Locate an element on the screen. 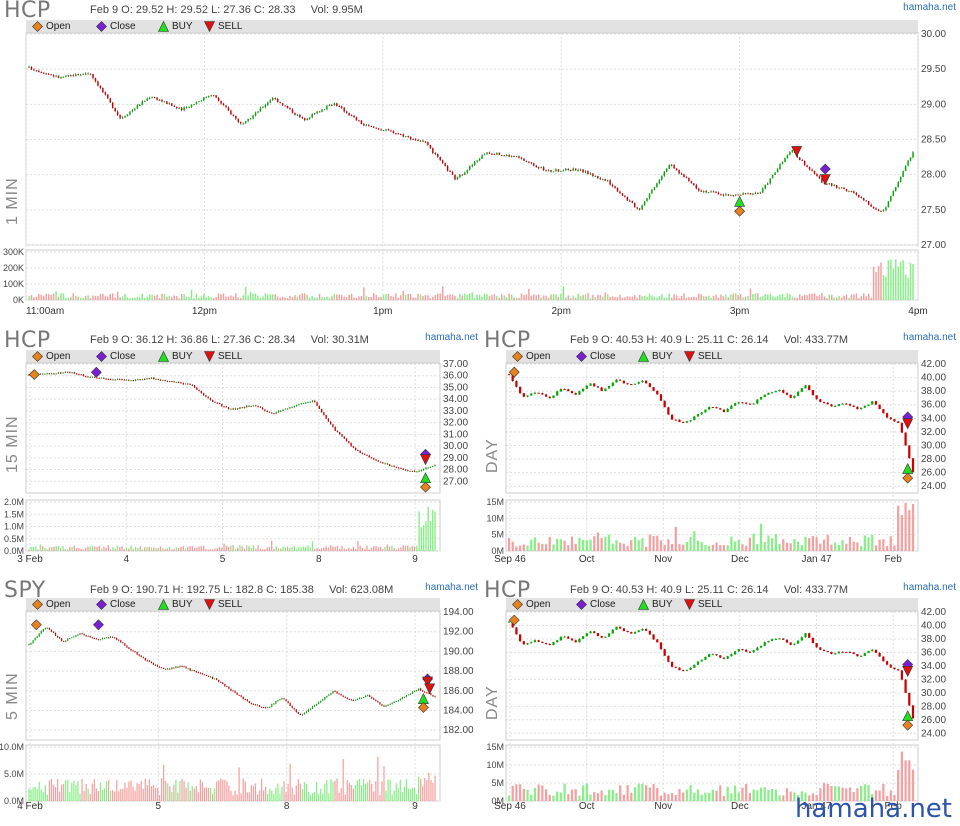  open-legend-icon is located at coordinates (37, 604).